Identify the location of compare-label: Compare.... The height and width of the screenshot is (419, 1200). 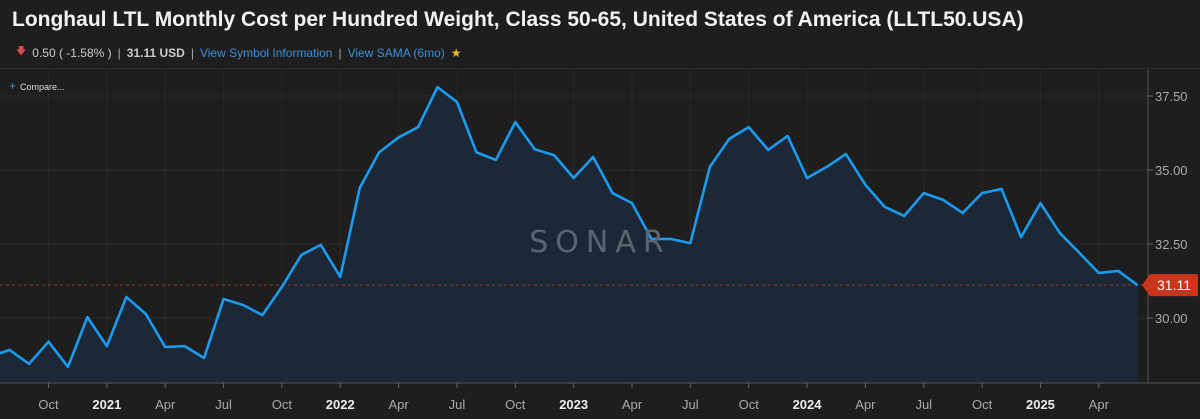
(42, 87).